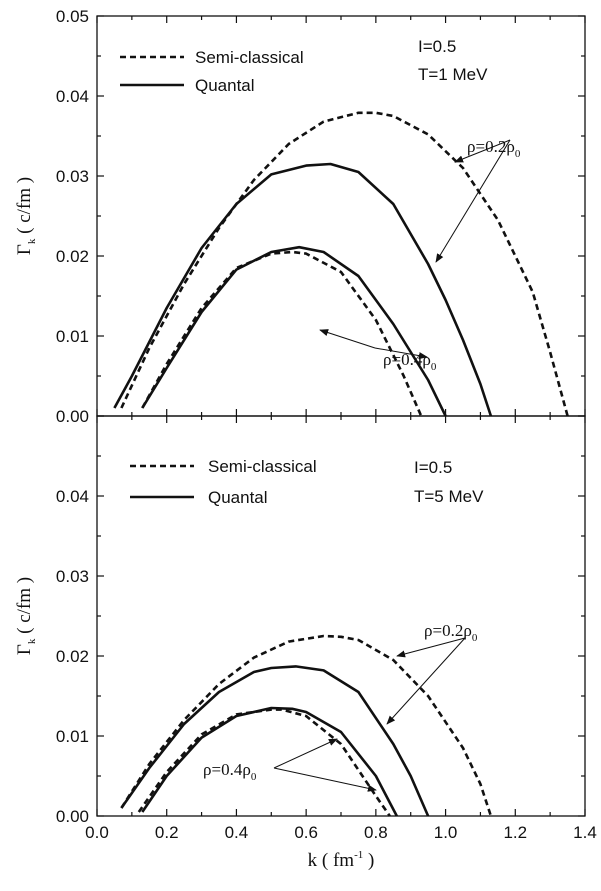  What do you see at coordinates (331, 860) in the screenshot?
I see `x-axis-title-main: k ( fm` at bounding box center [331, 860].